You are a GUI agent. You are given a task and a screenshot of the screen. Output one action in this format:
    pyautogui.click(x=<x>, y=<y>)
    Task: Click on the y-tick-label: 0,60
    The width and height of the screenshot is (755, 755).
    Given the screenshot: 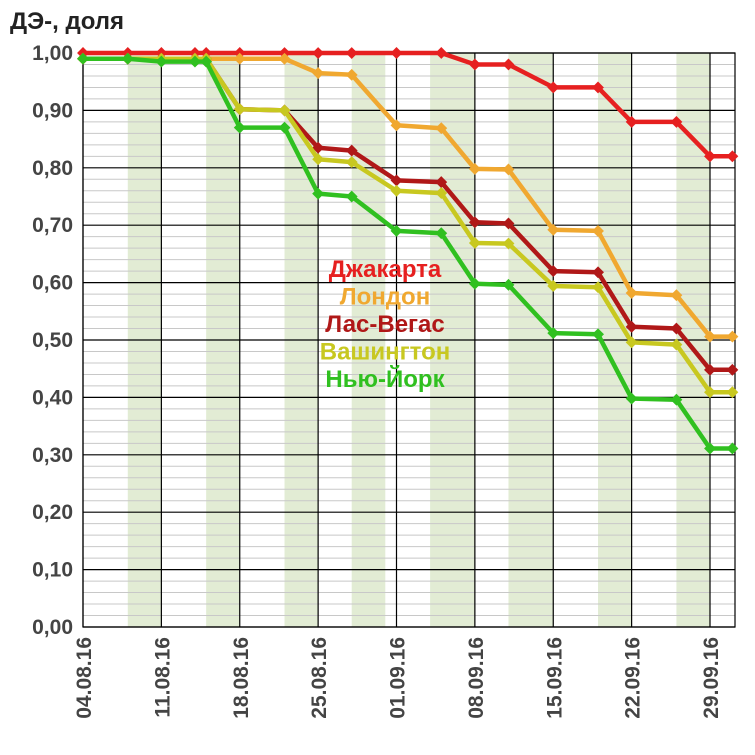 What is the action you would take?
    pyautogui.click(x=52, y=283)
    